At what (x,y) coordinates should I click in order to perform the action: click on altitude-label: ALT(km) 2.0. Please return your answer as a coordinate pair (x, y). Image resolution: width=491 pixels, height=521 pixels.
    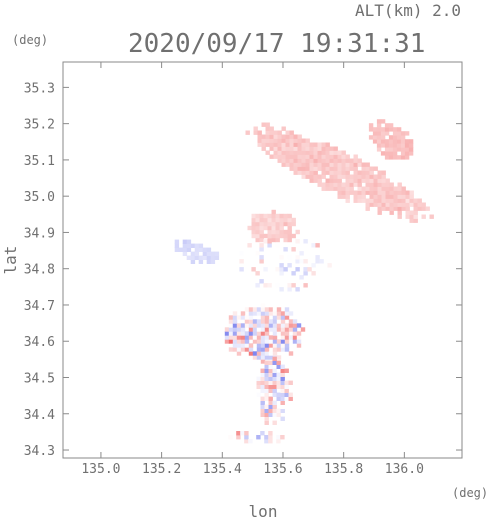
    Looking at the image, I should click on (408, 10).